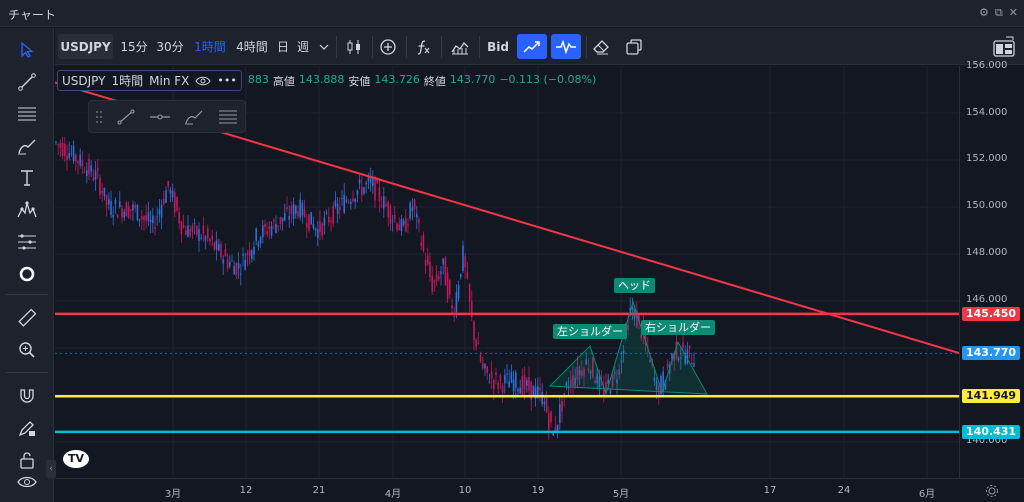  I want to click on trend-line-icon, so click(27, 82).